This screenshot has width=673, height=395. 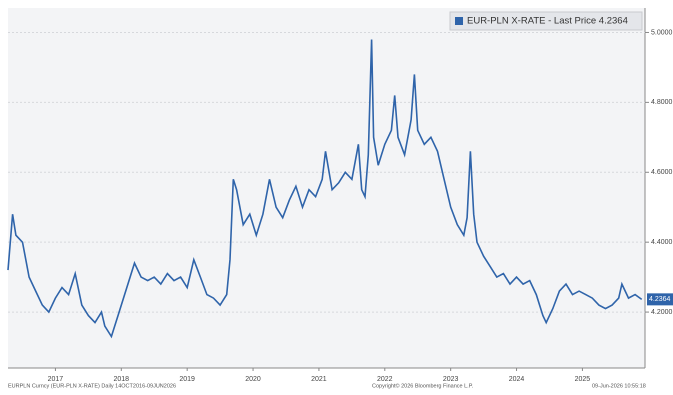 What do you see at coordinates (122, 379) in the screenshot?
I see `x-tick-label: 2018` at bounding box center [122, 379].